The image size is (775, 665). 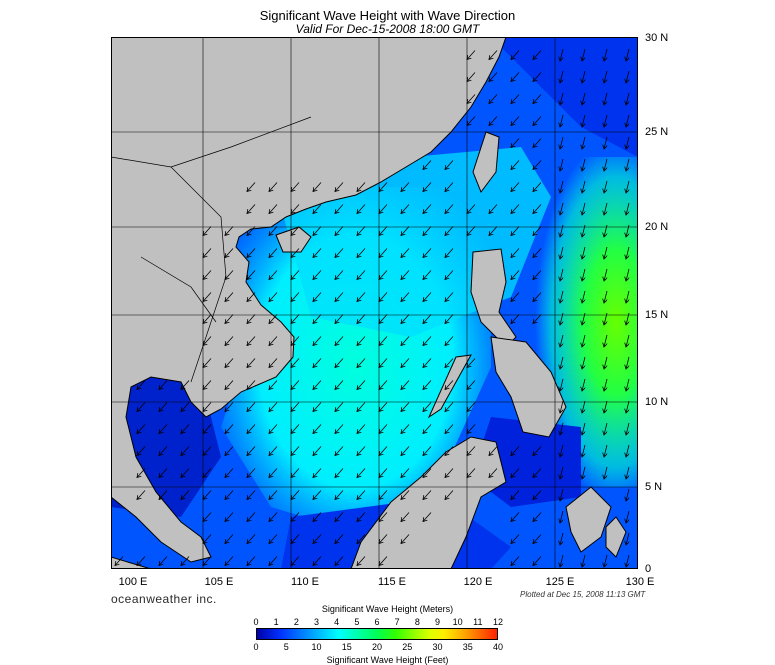 I want to click on colorbar-meters-tick: 8, so click(x=417, y=622).